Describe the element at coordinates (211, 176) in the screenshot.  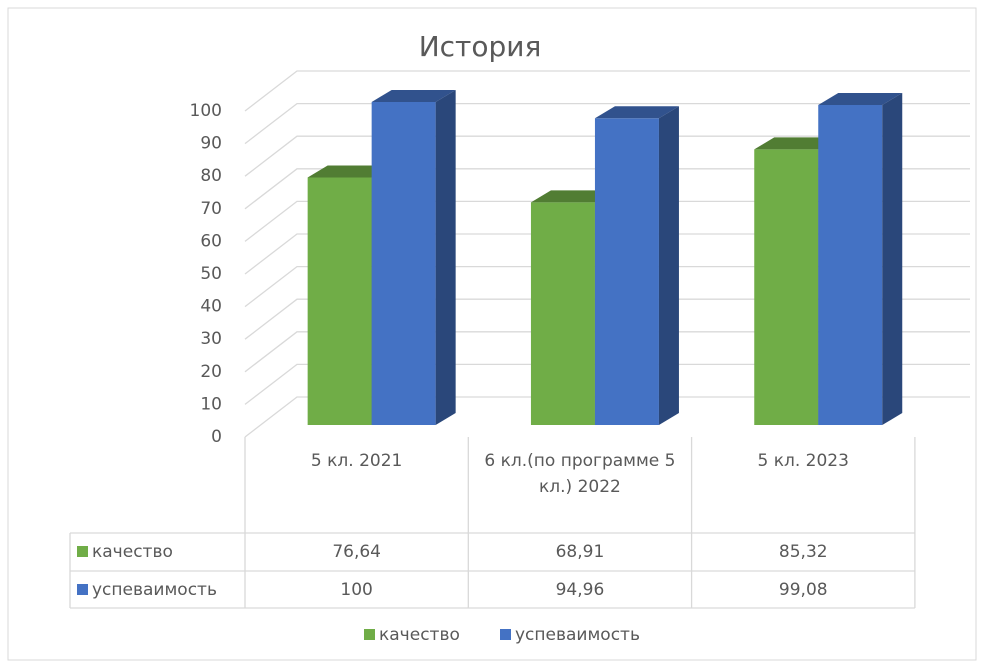
I see `y-tick-label: 80` at that location.